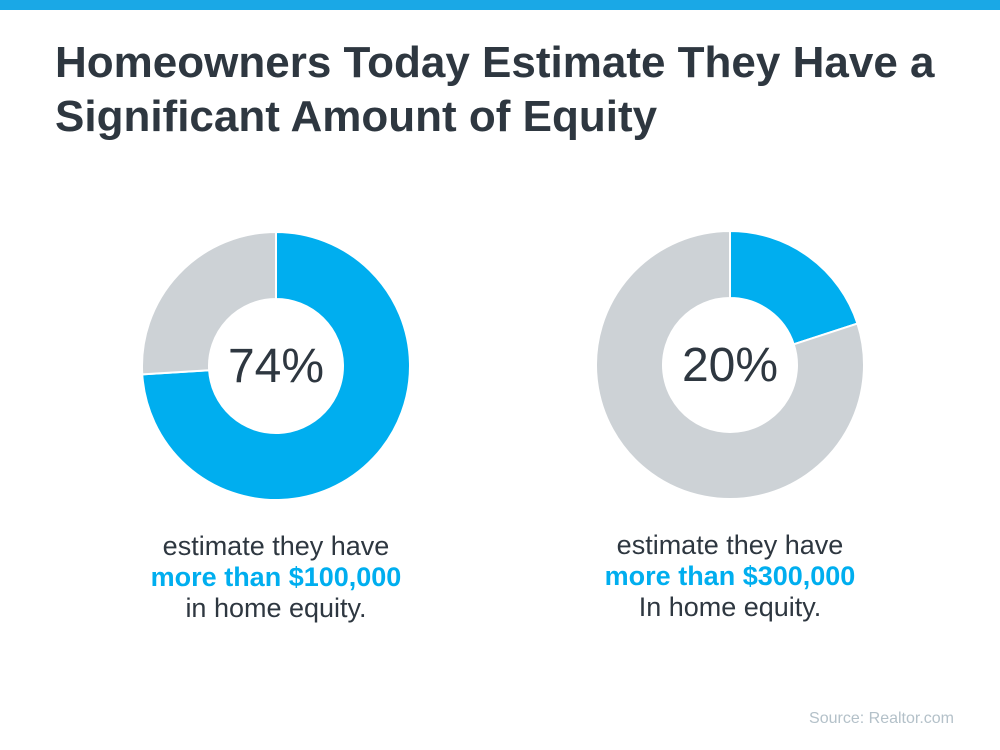 The width and height of the screenshot is (1000, 750). Describe the element at coordinates (495, 62) in the screenshot. I see `page-title-line-1: Homeowners Today Estimate They Have a` at that location.